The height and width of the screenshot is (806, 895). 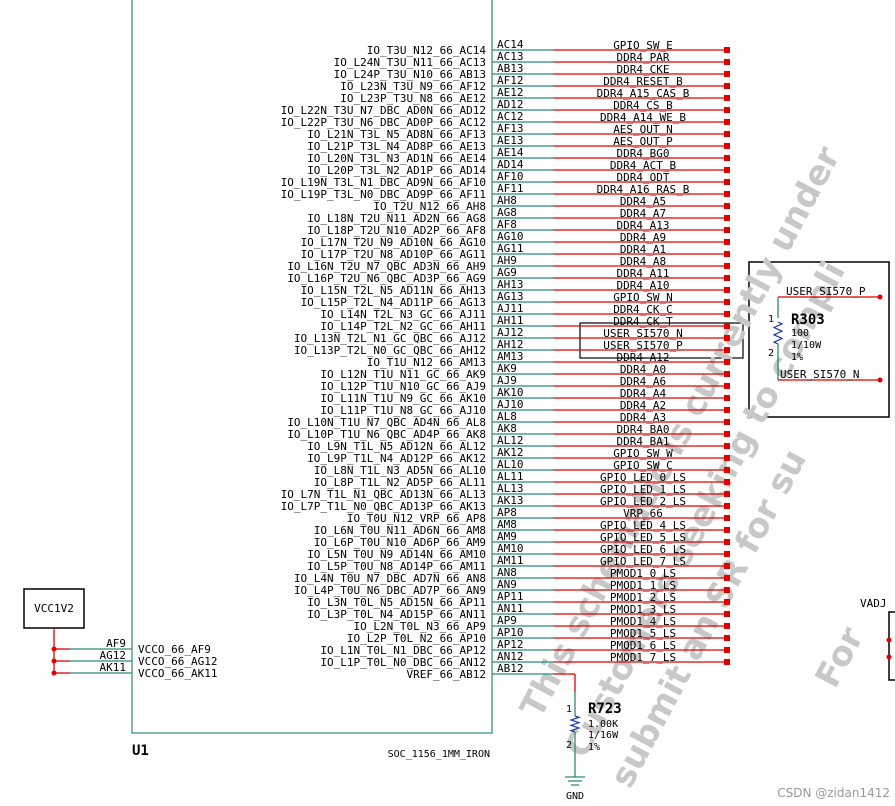 I want to click on pin-name: IO_L2N_T0L_N3_66_AP9, so click(x=420, y=626).